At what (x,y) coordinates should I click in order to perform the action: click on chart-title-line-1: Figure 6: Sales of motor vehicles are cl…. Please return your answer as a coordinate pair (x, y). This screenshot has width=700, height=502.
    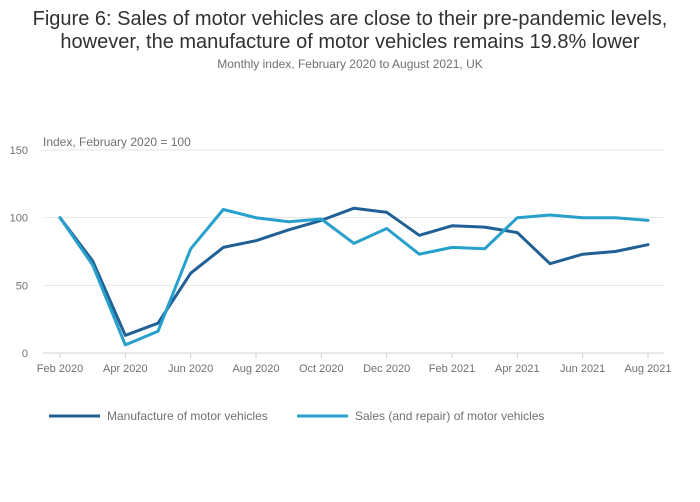
    Looking at the image, I should click on (350, 19).